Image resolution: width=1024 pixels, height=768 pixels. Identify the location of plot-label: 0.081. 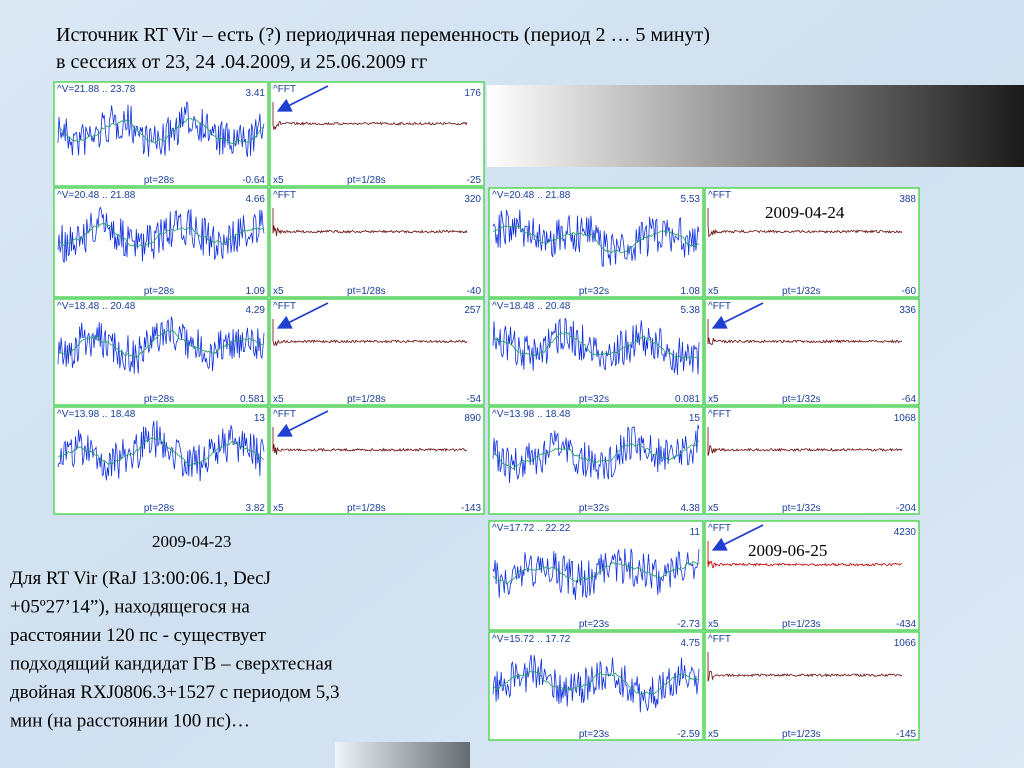
(687, 399).